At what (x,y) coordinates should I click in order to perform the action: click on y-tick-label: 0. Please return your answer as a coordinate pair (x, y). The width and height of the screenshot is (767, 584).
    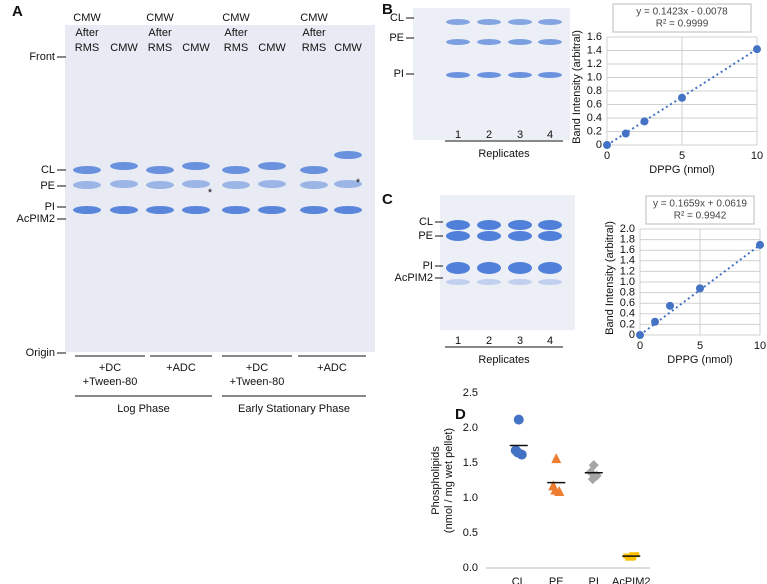
    Looking at the image, I should click on (632, 335).